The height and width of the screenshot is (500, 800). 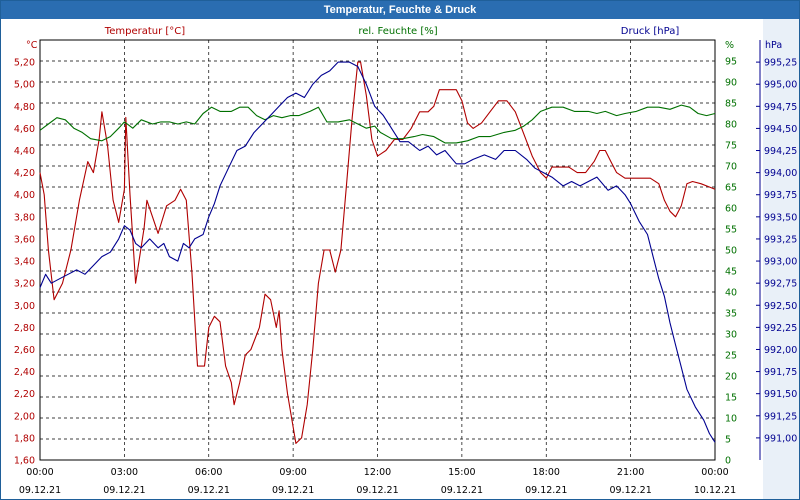 I want to click on temperature-unit: °C, so click(x=32, y=45).